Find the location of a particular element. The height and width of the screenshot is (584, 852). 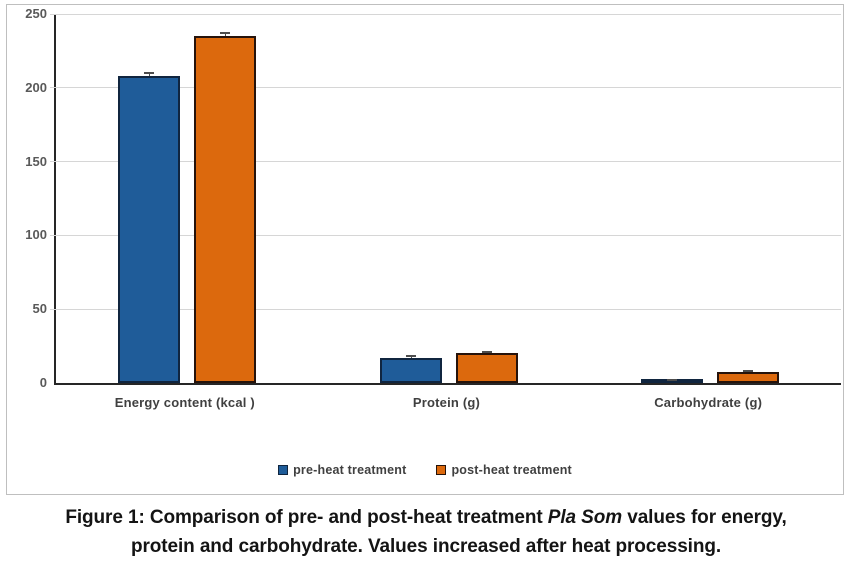

y-tick-label-150: 150 is located at coordinates (36, 161).